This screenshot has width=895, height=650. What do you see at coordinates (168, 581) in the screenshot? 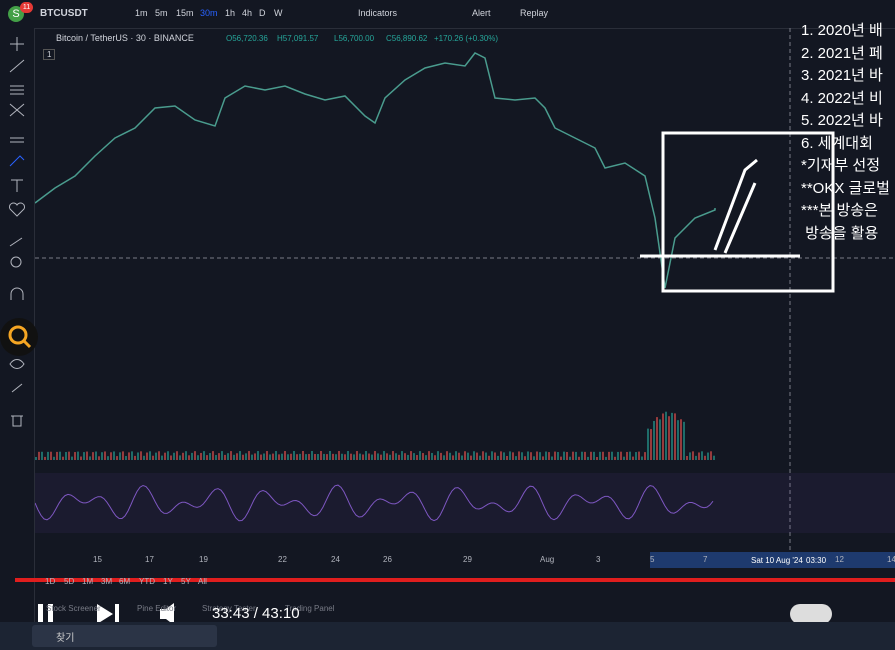
I see `range: 1Y` at bounding box center [168, 581].